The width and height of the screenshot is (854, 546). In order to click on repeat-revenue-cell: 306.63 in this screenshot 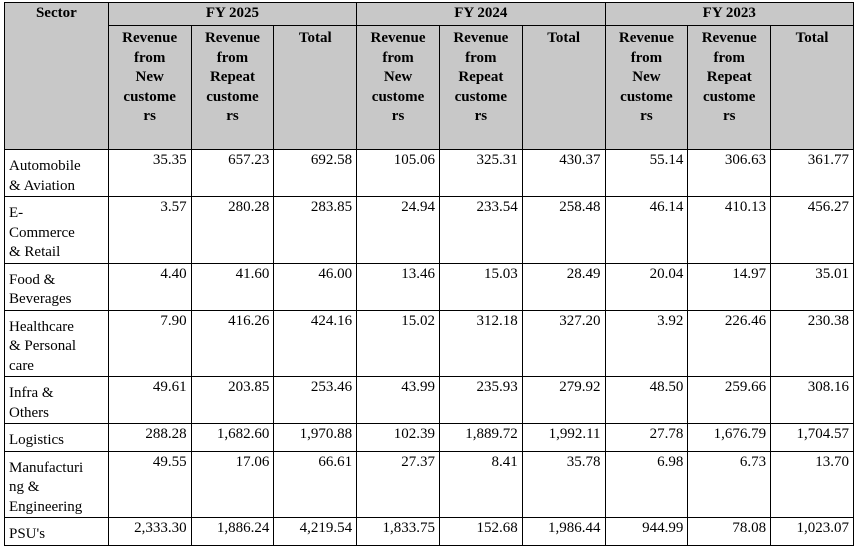, I will do `click(729, 173)`.